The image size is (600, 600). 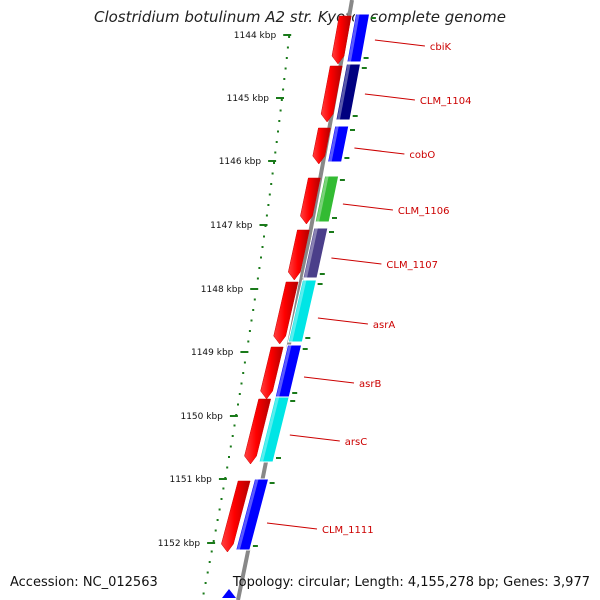 What do you see at coordinates (231, 226) in the screenshot?
I see `scale-tick-label: 1147 kbp` at bounding box center [231, 226].